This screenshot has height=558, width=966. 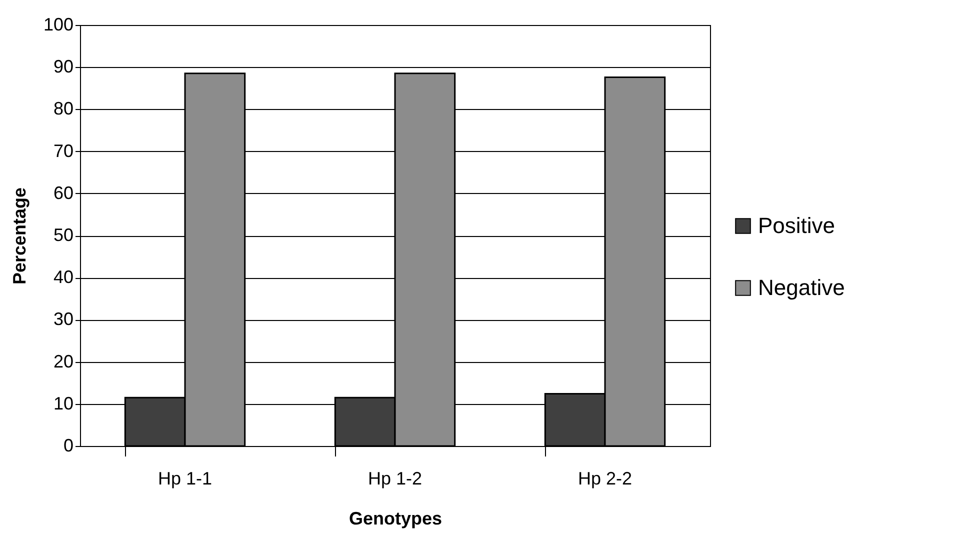 I want to click on y-tick-label: 90, so click(x=63, y=66).